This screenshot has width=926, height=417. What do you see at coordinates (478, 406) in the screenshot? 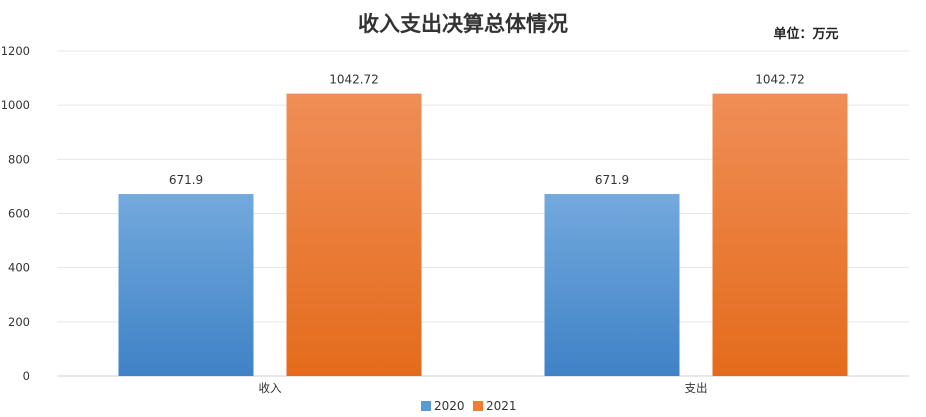
I see `legend-swatch-2021` at bounding box center [478, 406].